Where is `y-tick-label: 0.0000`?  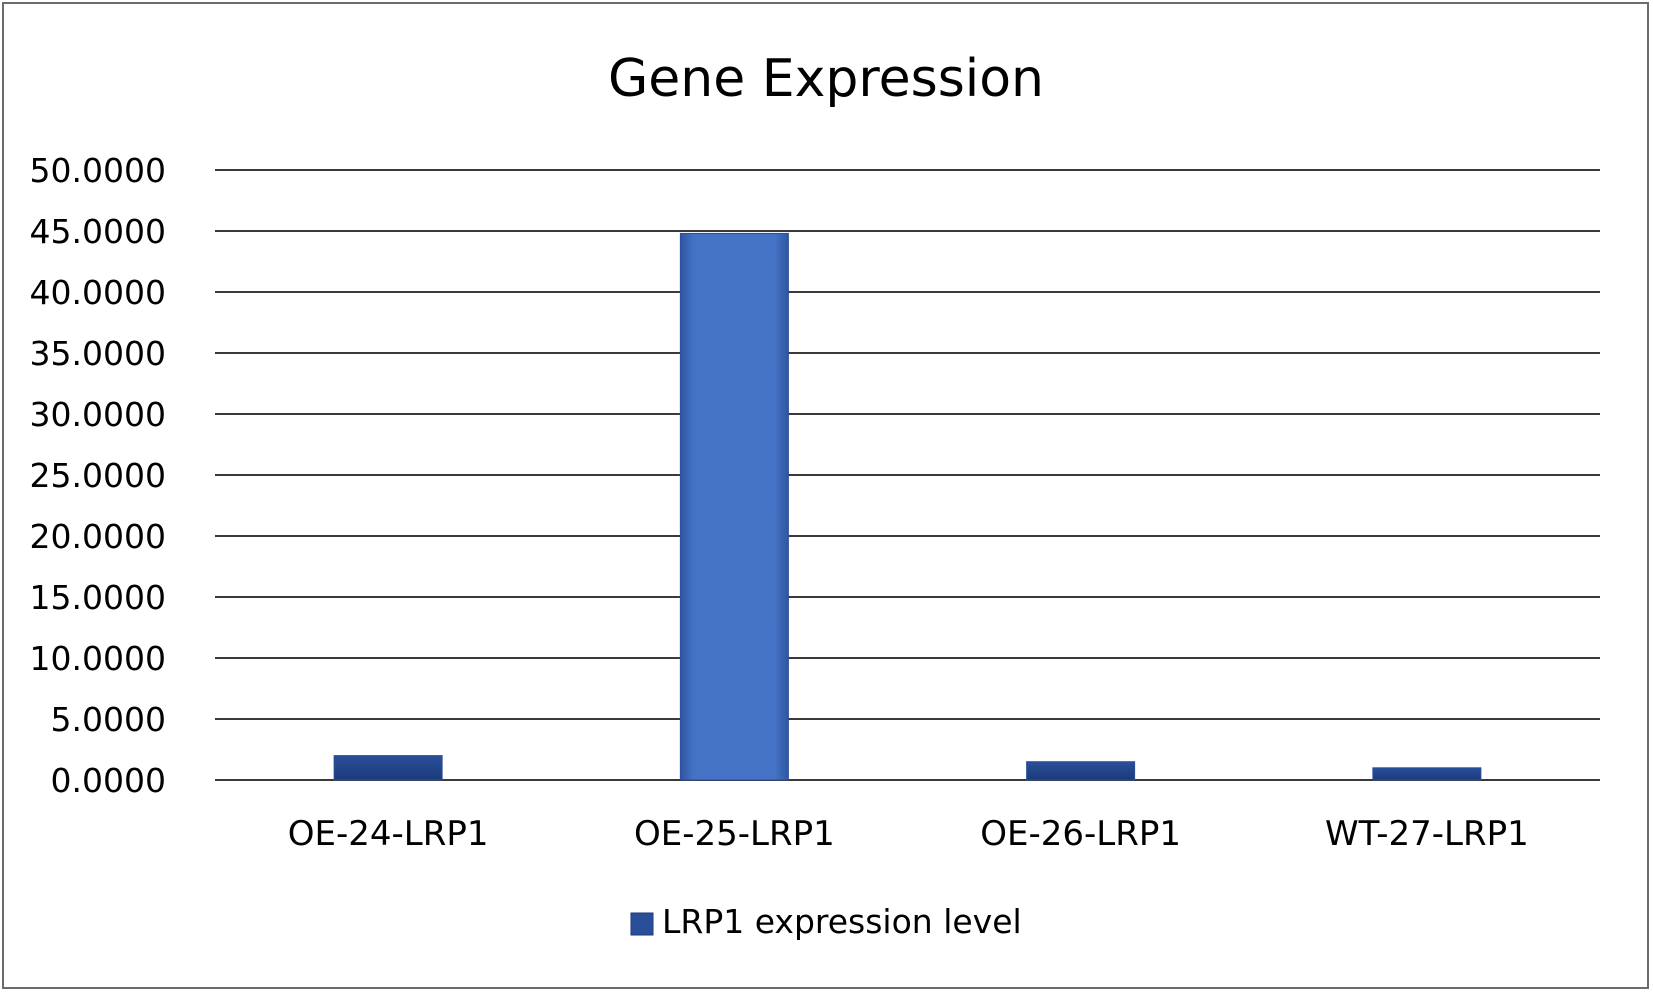
y-tick-label: 0.0000 is located at coordinates (108, 780).